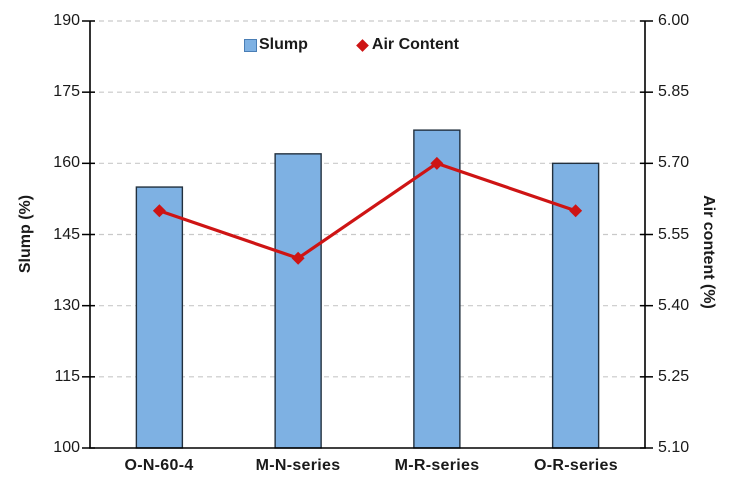  Describe the element at coordinates (66, 305) in the screenshot. I see `left-axis-tick-label: 130` at that location.